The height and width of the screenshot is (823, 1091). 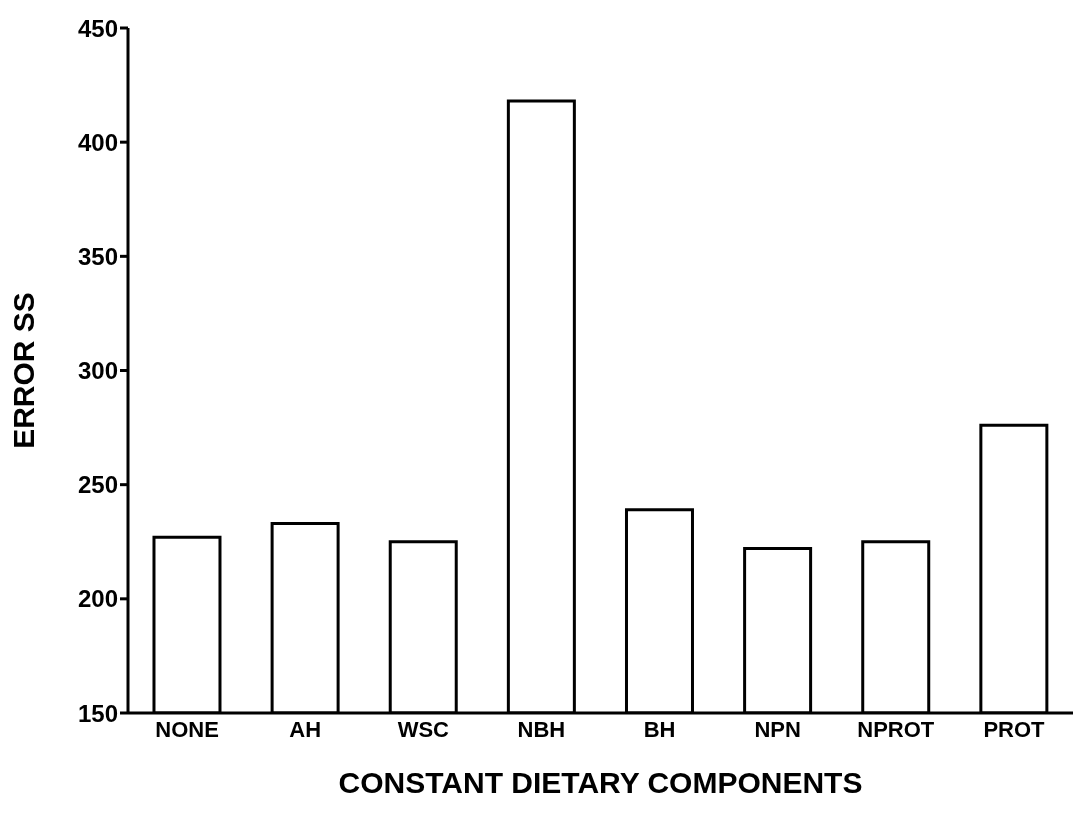 I want to click on x-tick-label: NONE, so click(x=187, y=729).